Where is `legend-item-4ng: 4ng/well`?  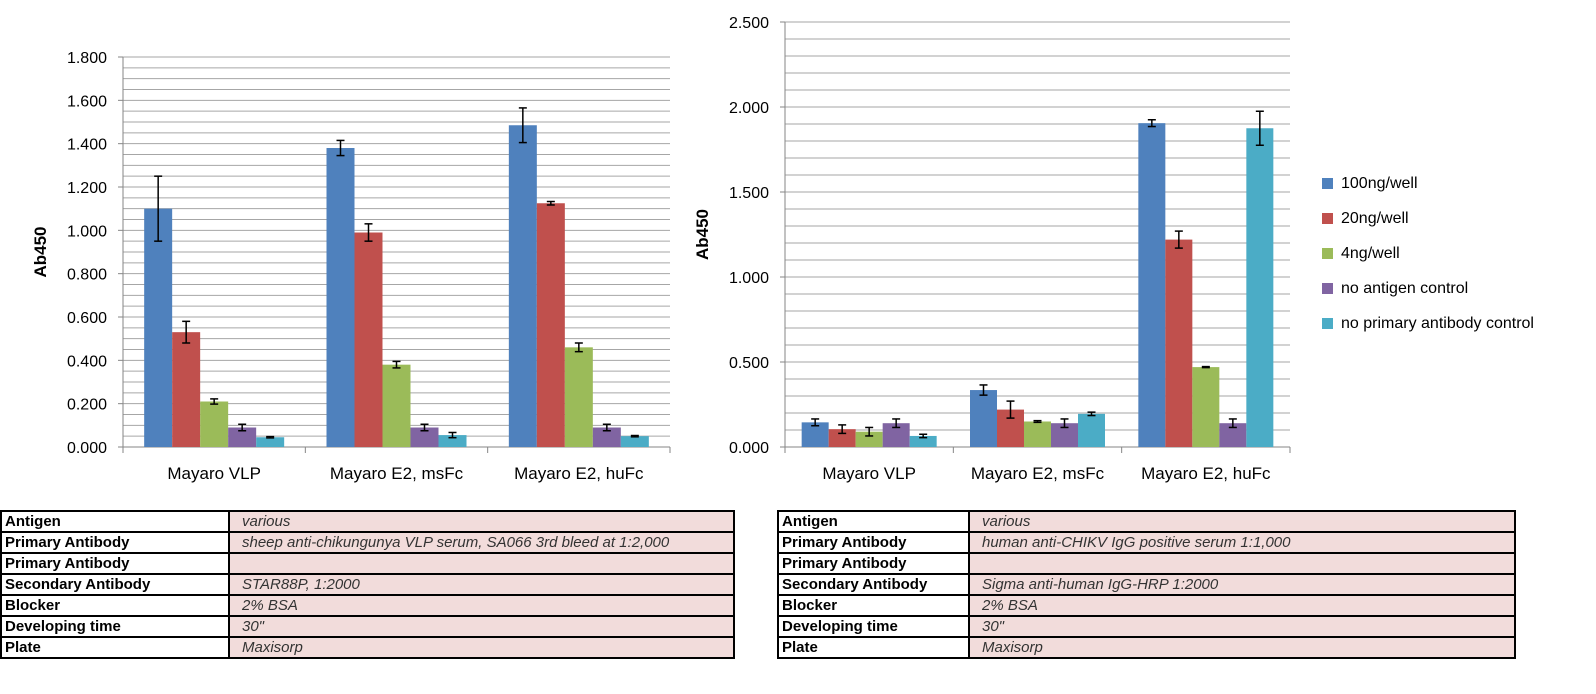
legend-item-4ng: 4ng/well is located at coordinates (1428, 253).